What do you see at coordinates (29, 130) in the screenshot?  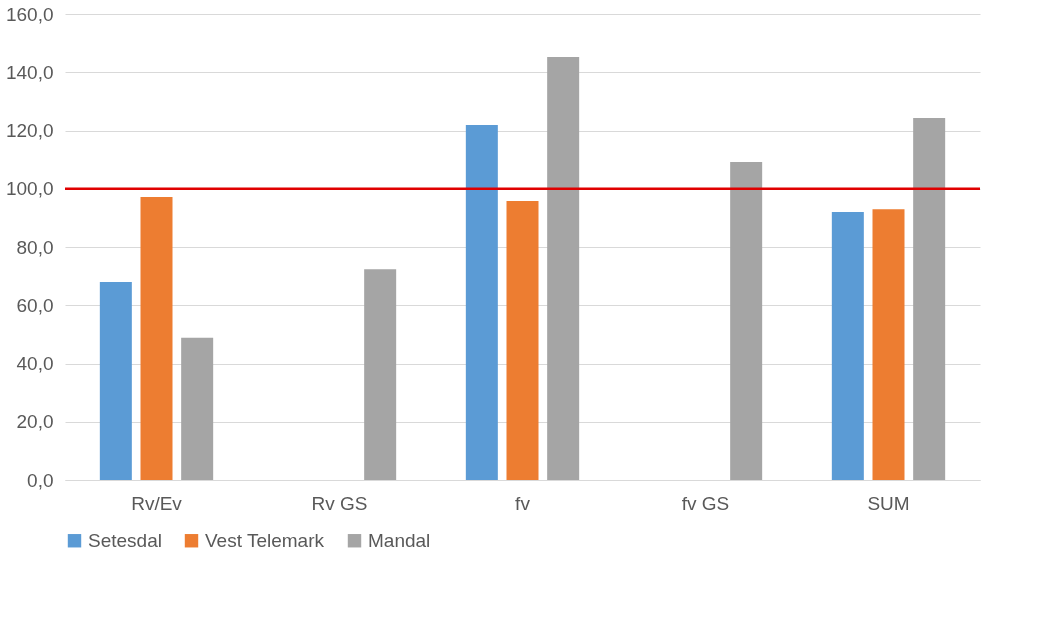 I see `y-tick-label: 120,0` at bounding box center [29, 130].